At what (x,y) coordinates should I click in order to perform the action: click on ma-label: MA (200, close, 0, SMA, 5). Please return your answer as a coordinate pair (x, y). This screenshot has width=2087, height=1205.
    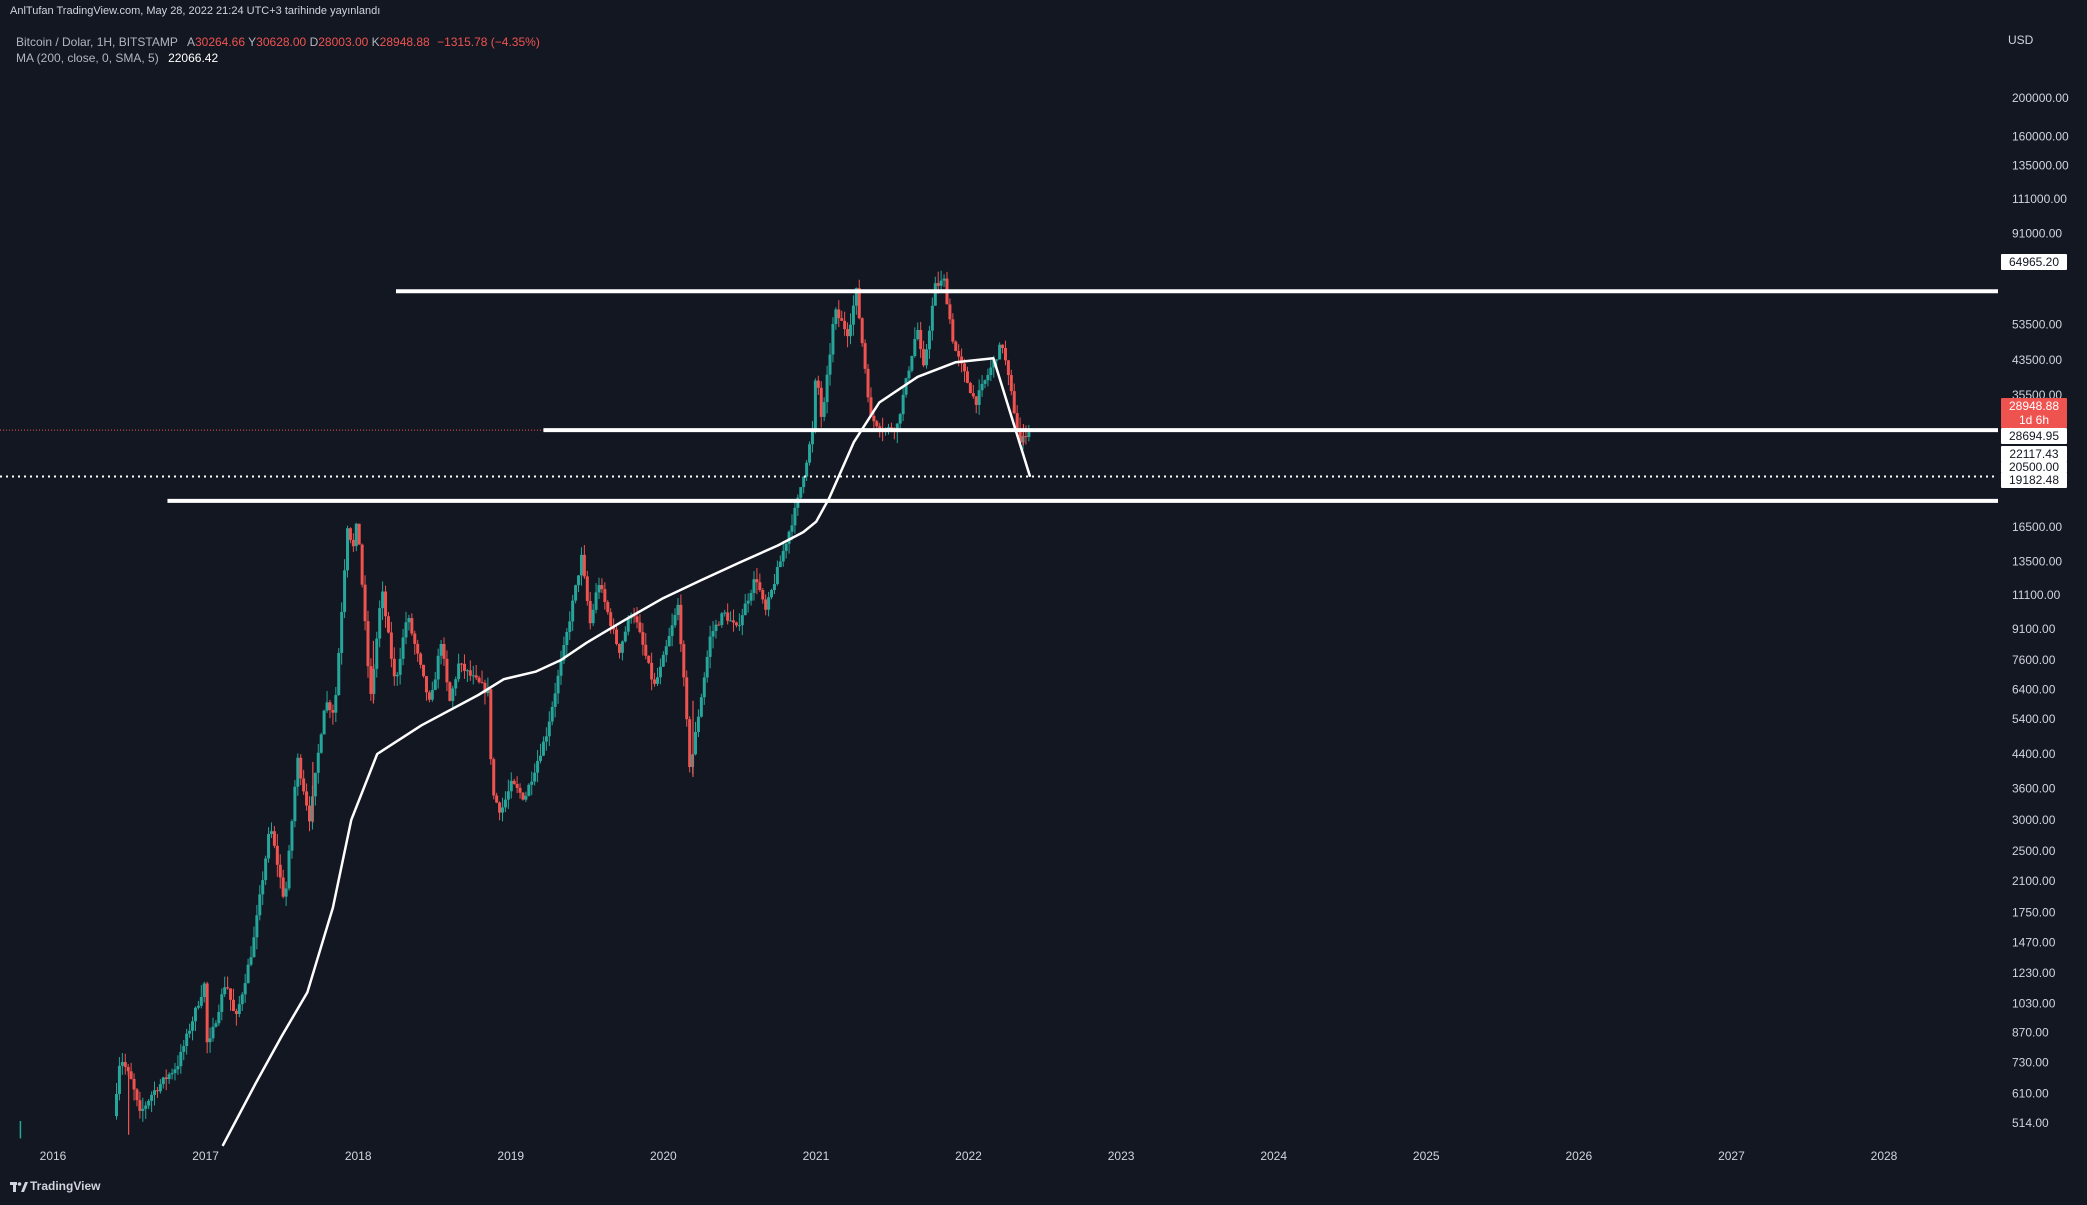
    Looking at the image, I should click on (87, 58).